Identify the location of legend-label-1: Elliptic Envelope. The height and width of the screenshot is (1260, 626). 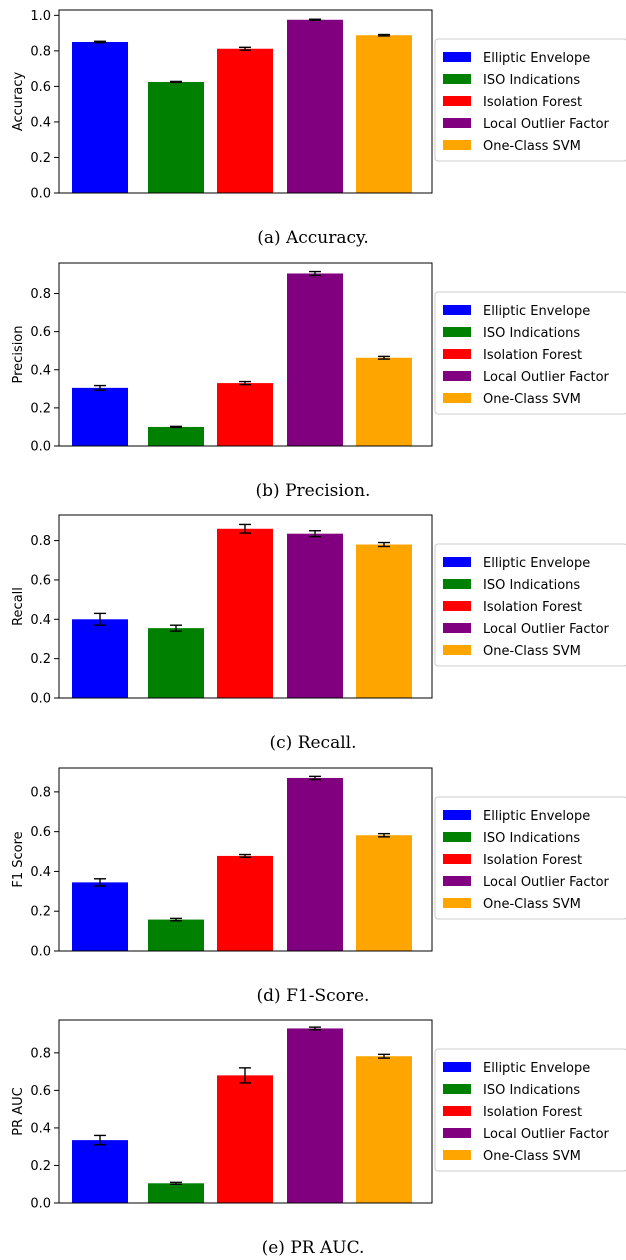
(536, 816).